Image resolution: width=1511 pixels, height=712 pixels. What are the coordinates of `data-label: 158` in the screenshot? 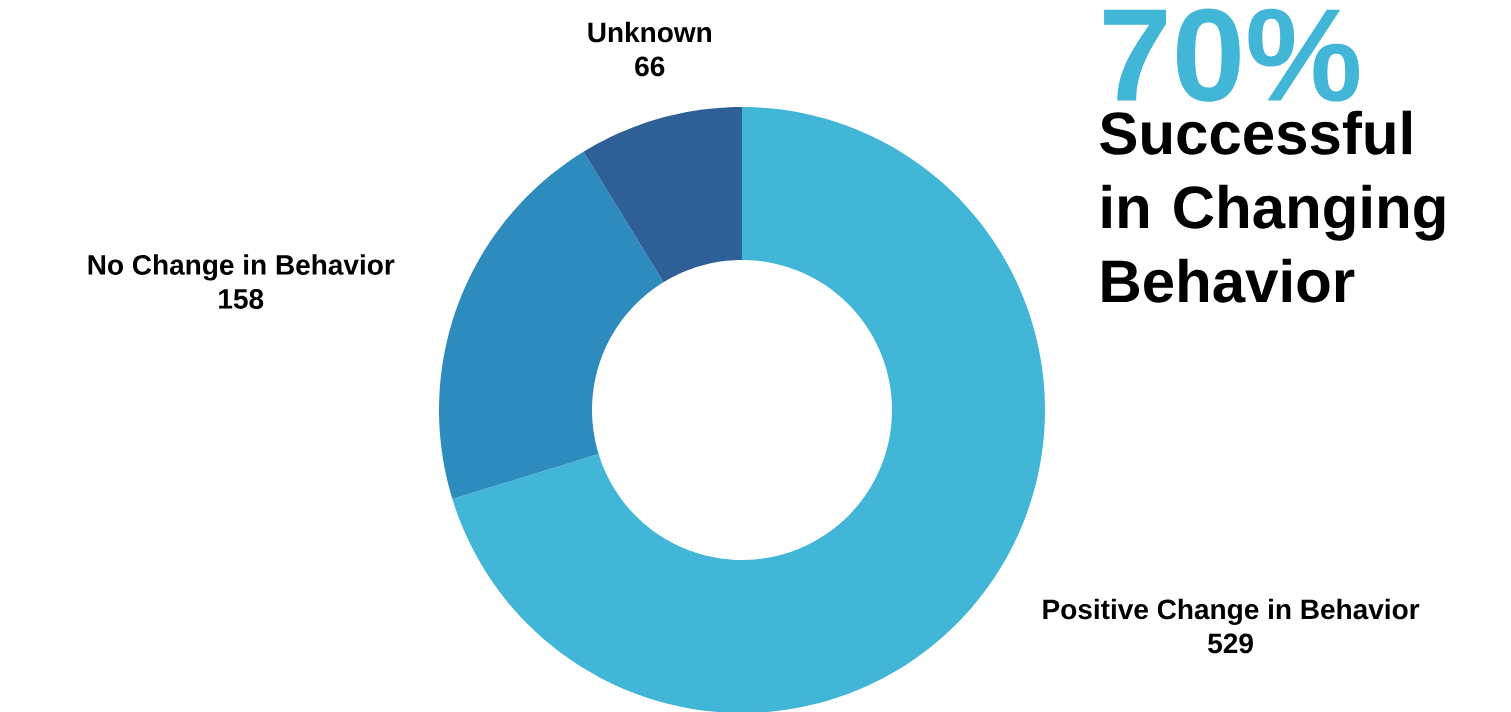 It's located at (241, 299).